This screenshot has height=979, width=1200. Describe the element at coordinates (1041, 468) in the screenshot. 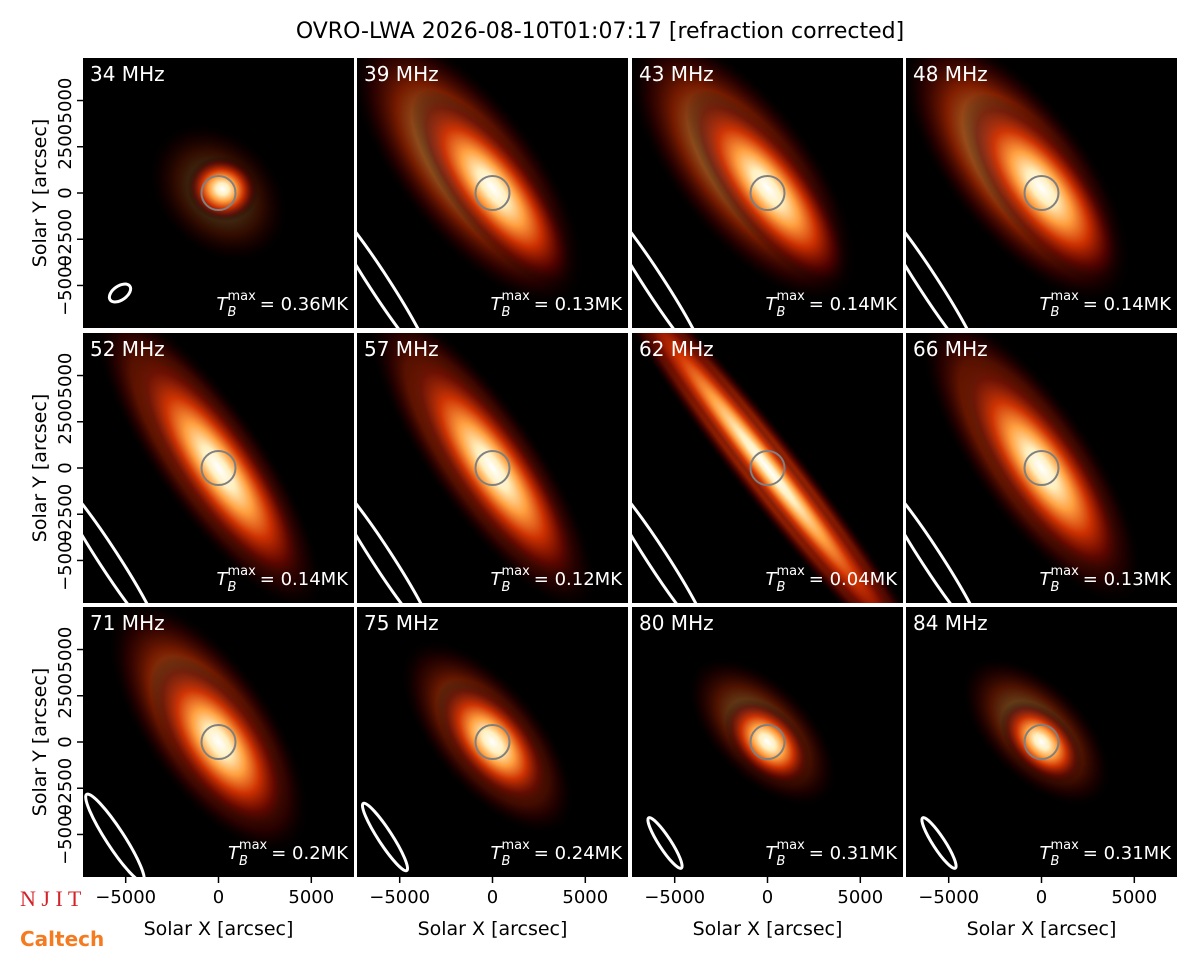

I see `panel: 66 MHz TBmax = 0.13MK` at that location.